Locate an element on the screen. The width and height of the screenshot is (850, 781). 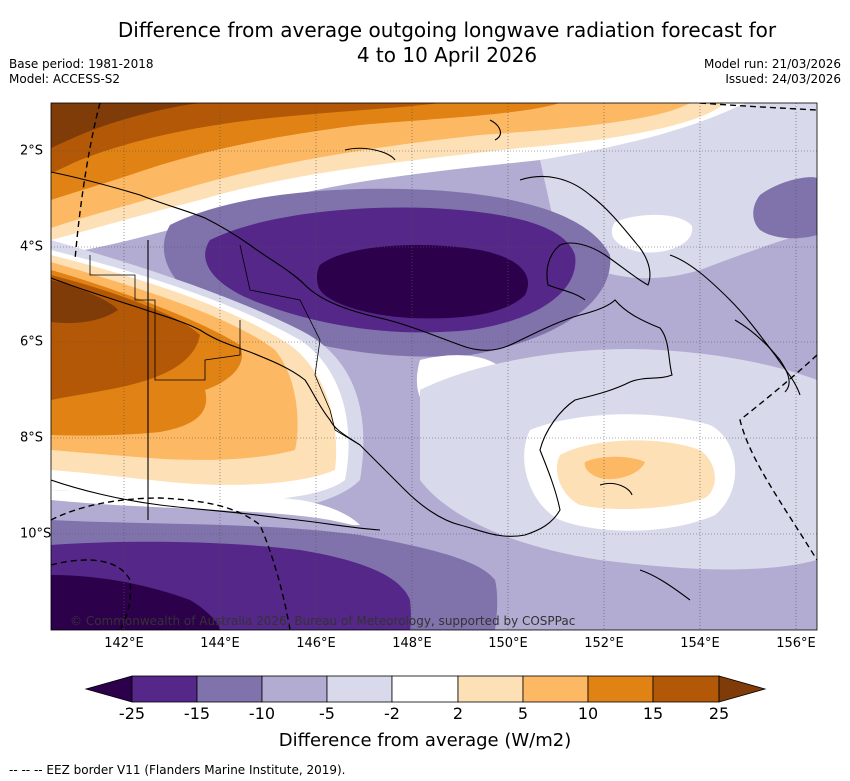
lon-label-142: 142°E is located at coordinates (124, 643).